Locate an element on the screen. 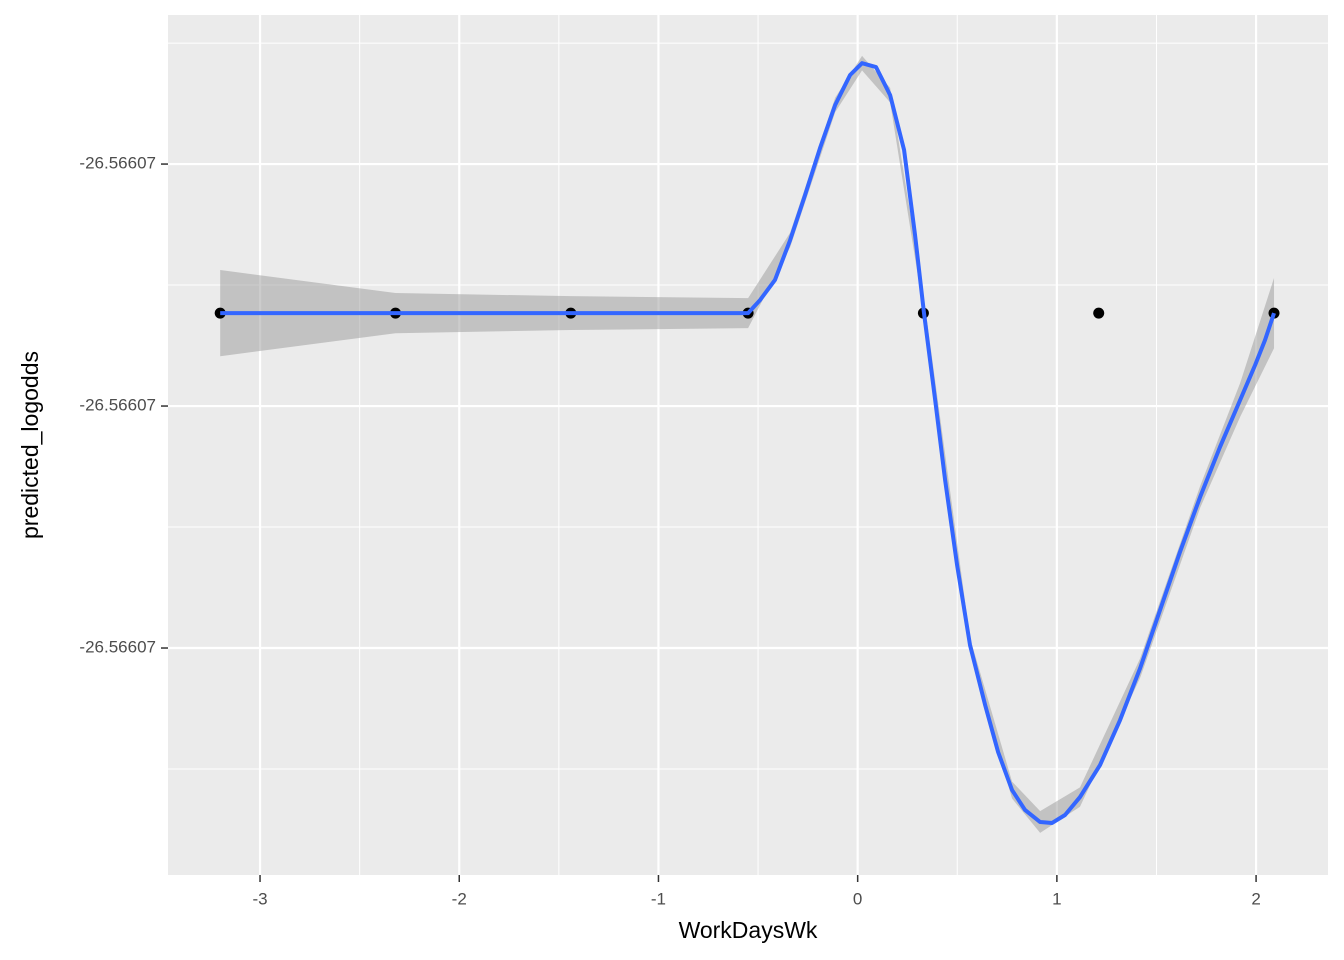 The image size is (1344, 960). x-tick-label: -1 is located at coordinates (658, 898).